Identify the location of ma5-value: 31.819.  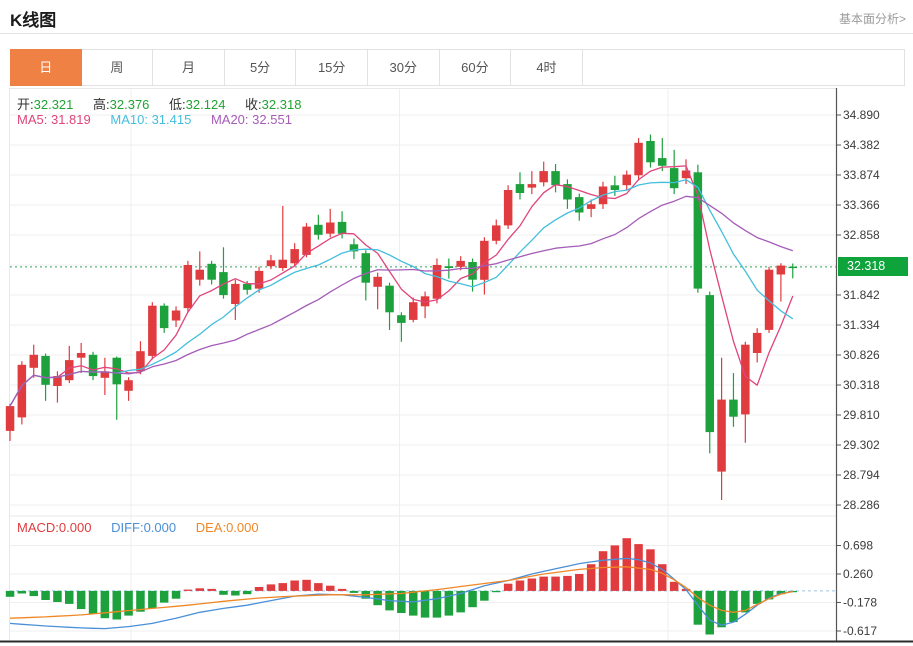
(70, 119).